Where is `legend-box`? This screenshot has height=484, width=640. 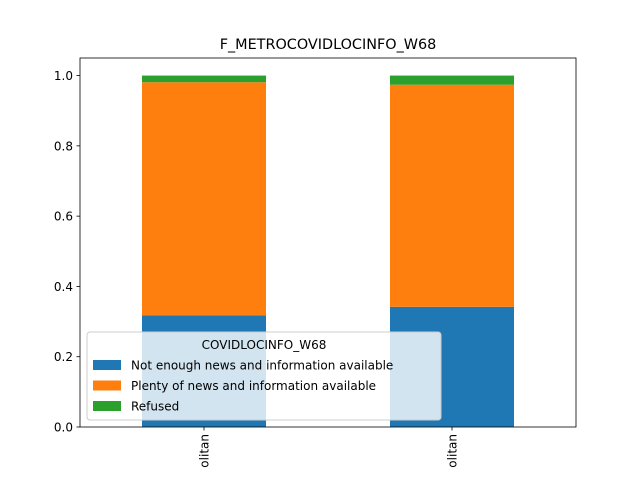 legend-box is located at coordinates (264, 376).